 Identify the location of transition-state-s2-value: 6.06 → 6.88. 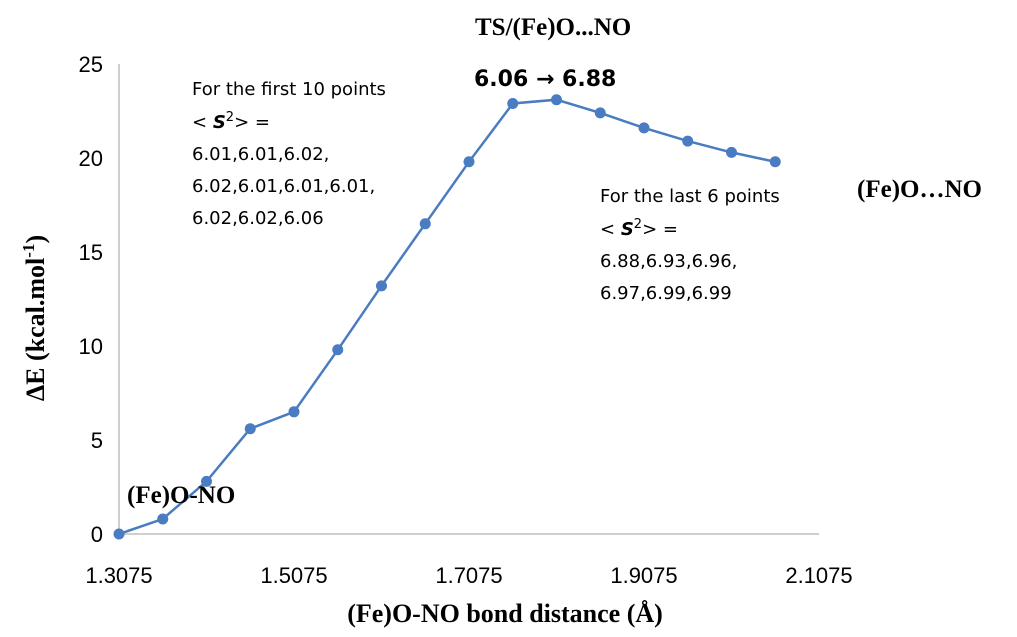
(545, 79).